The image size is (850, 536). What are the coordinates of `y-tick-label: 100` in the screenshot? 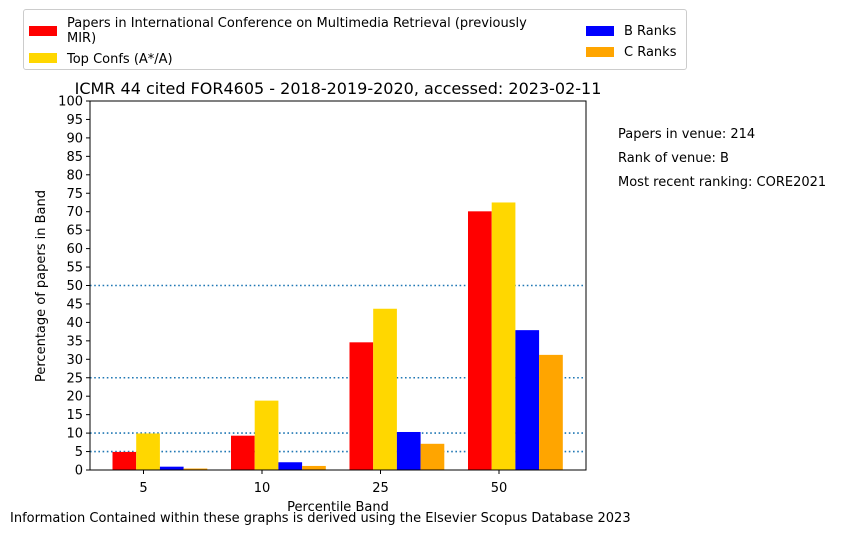 It's located at (70, 102).